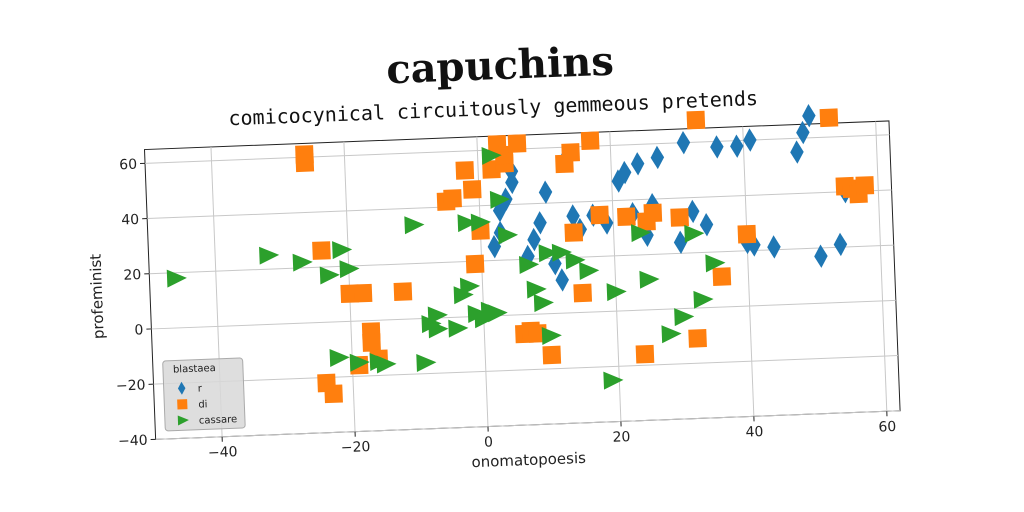 This screenshot has height=512, width=1024. Describe the element at coordinates (887, 427) in the screenshot. I see `x-tick-label: 60` at that location.